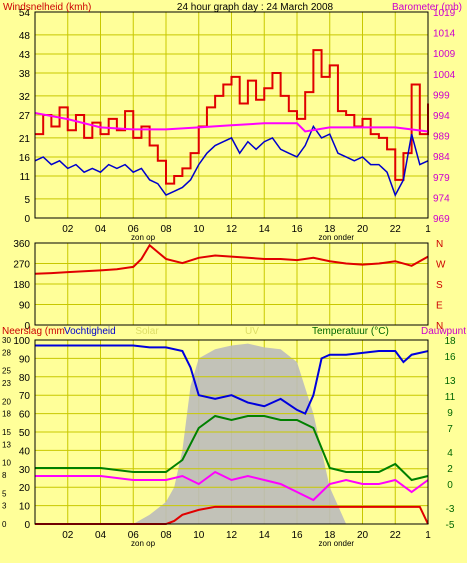  I want to click on wind-y-tick-label: 54, so click(25, 13).